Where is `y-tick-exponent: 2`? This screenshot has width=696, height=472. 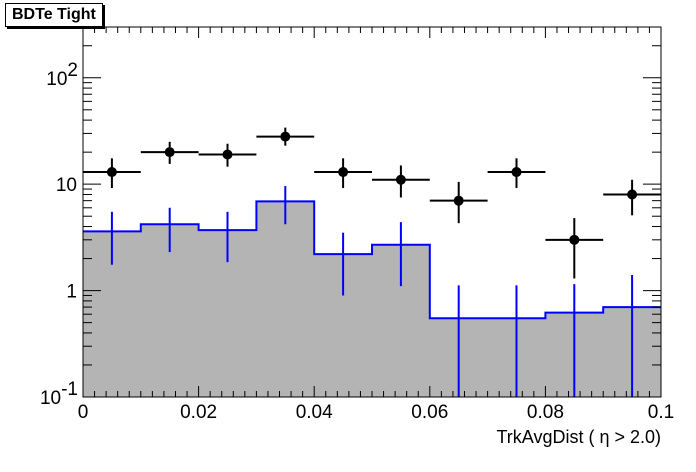 y-tick-exponent: 2 is located at coordinates (72, 70).